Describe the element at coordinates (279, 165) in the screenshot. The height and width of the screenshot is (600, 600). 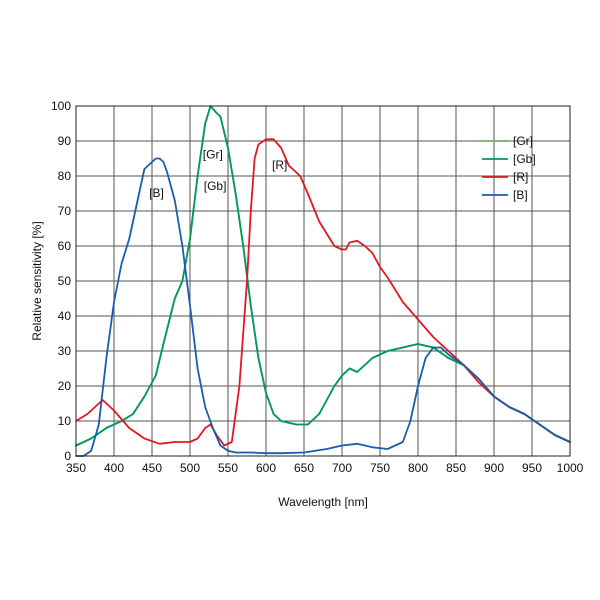
I see `curve-annotation: [R]` at that location.